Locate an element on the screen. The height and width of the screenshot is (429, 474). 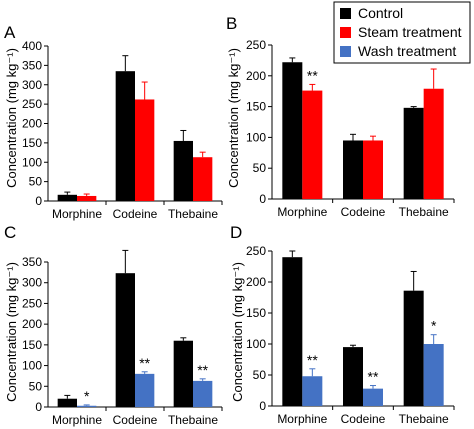
legend-label-wash: Wash treatment is located at coordinates (407, 51).